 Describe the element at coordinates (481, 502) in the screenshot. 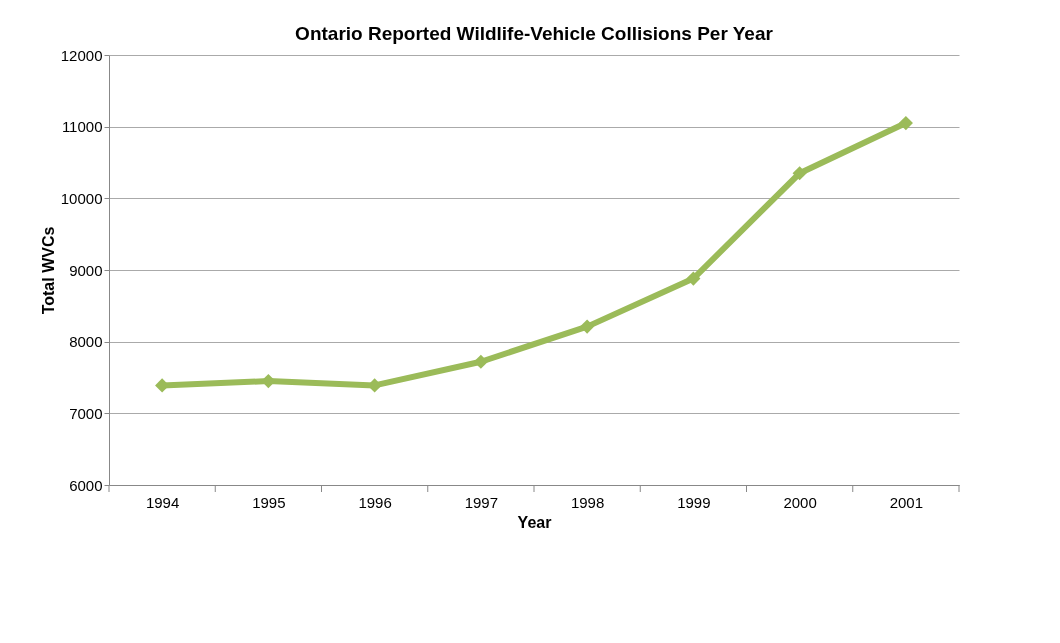

I see `x-tick-label: 1997` at that location.